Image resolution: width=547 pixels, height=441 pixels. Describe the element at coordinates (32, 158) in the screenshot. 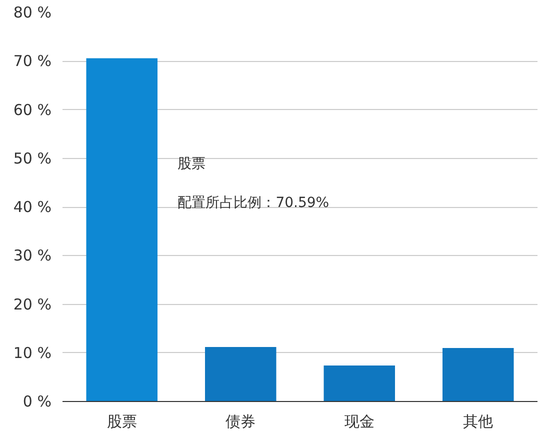

I see `y-tick-label: 50 %` at that location.